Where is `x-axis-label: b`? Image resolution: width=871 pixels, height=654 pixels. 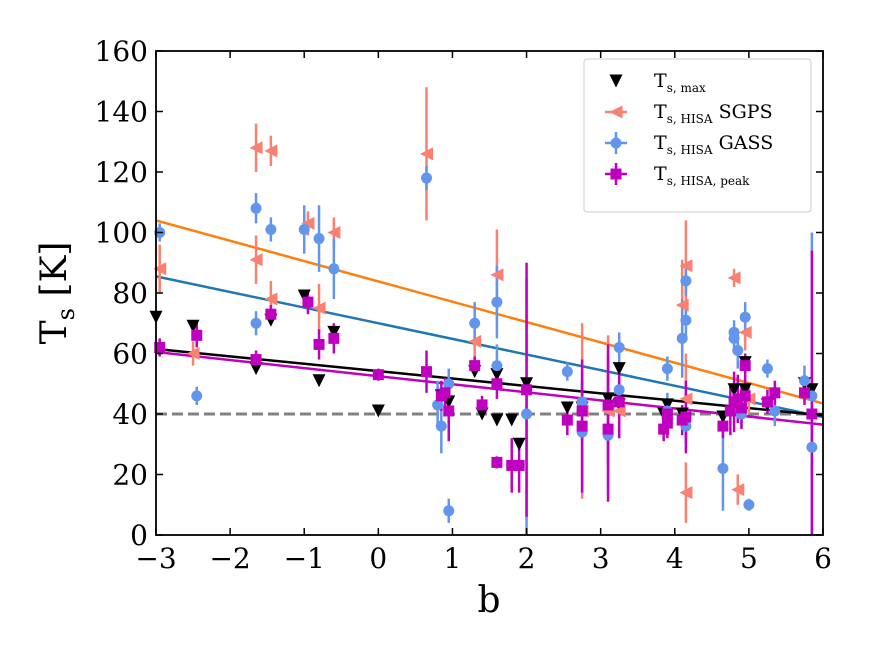
x-axis-label: b is located at coordinates (488, 600).